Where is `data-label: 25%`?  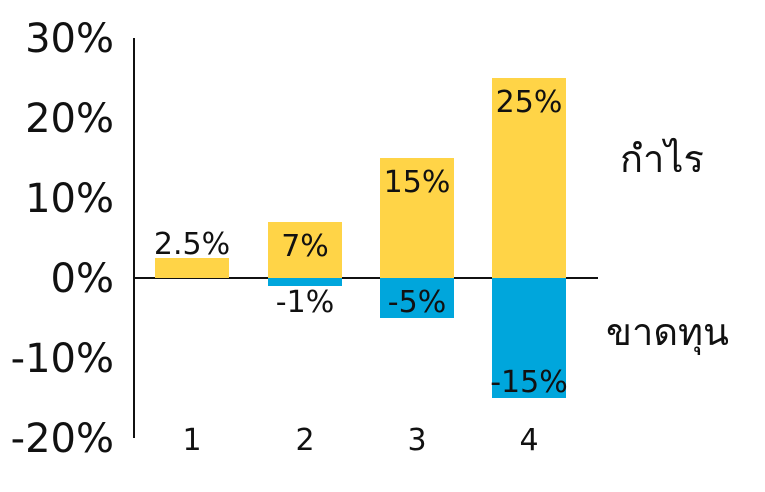
data-label: 25% is located at coordinates (529, 102).